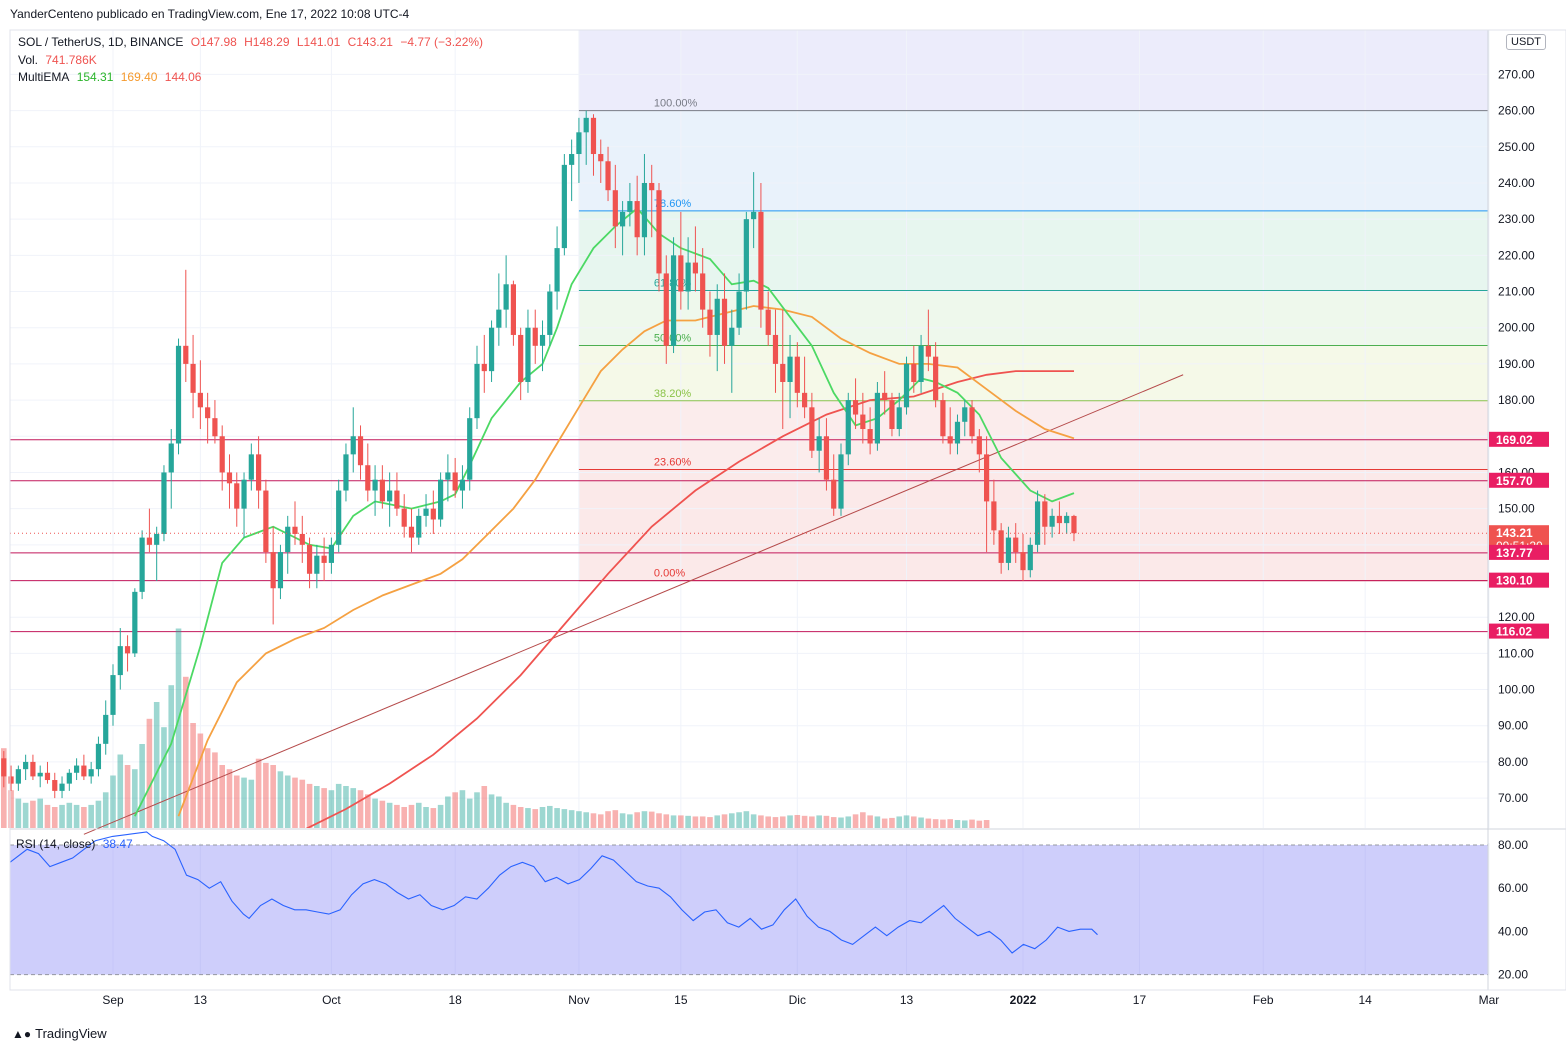  I want to click on currency-button: USDT, so click(1526, 42).